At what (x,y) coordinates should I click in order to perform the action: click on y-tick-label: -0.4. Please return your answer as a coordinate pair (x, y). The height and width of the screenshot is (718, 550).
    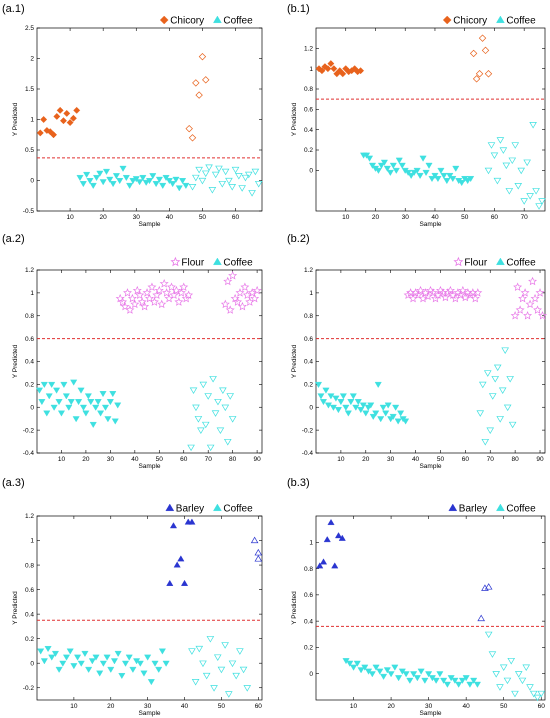
    Looking at the image, I should click on (29, 453).